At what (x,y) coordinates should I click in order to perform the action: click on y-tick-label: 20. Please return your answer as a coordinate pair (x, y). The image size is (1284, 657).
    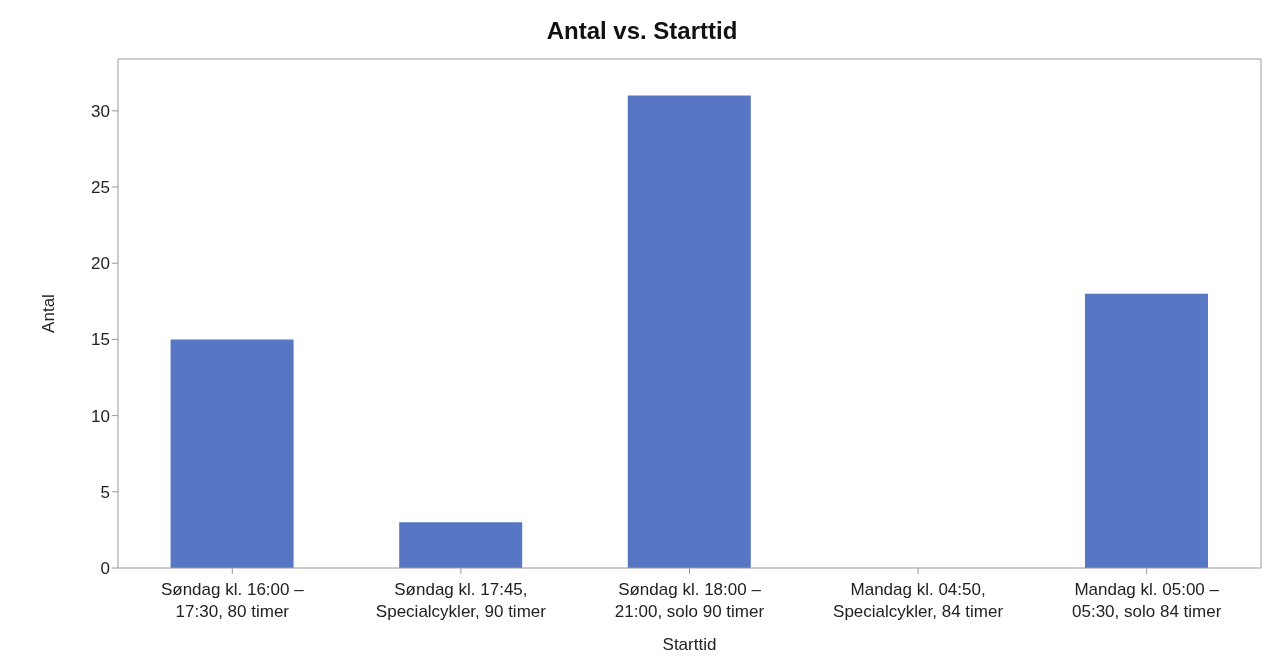
    Looking at the image, I should click on (100, 264).